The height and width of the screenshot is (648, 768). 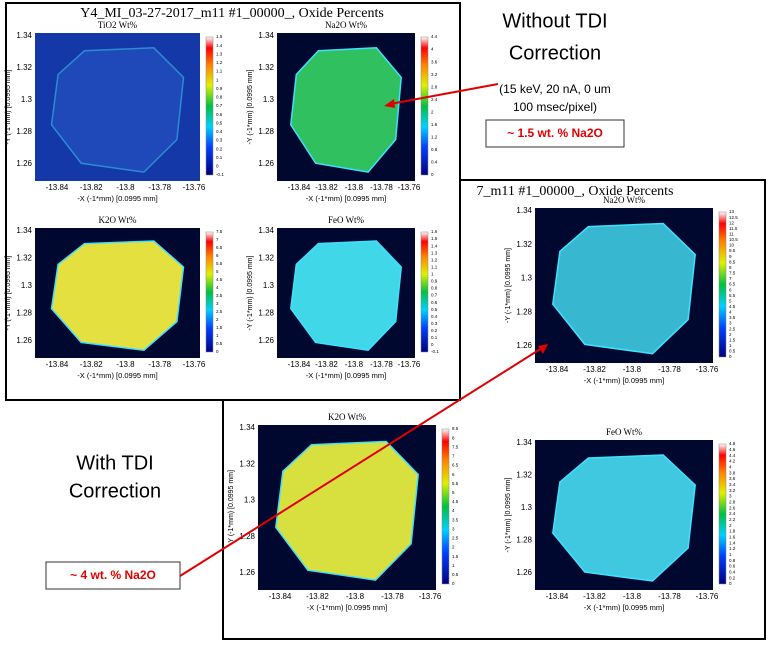 What do you see at coordinates (118, 25) in the screenshot?
I see `map-title: TiO2 Wt%` at bounding box center [118, 25].